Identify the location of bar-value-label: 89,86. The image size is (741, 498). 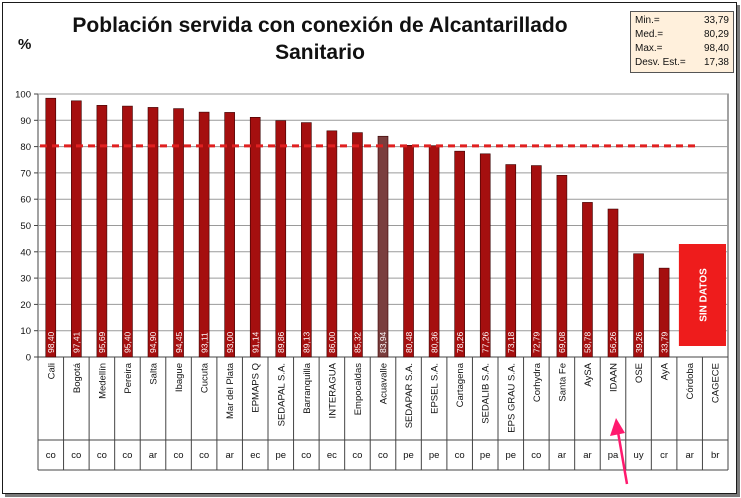
(281, 342).